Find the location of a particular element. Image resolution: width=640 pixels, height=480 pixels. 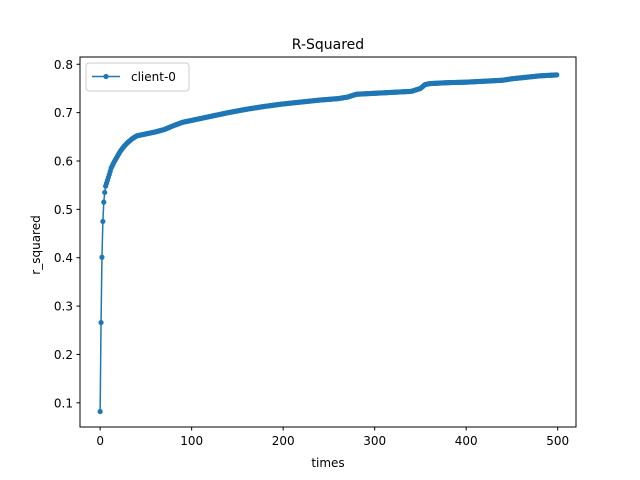

x-tick-label: 300 is located at coordinates (374, 441).